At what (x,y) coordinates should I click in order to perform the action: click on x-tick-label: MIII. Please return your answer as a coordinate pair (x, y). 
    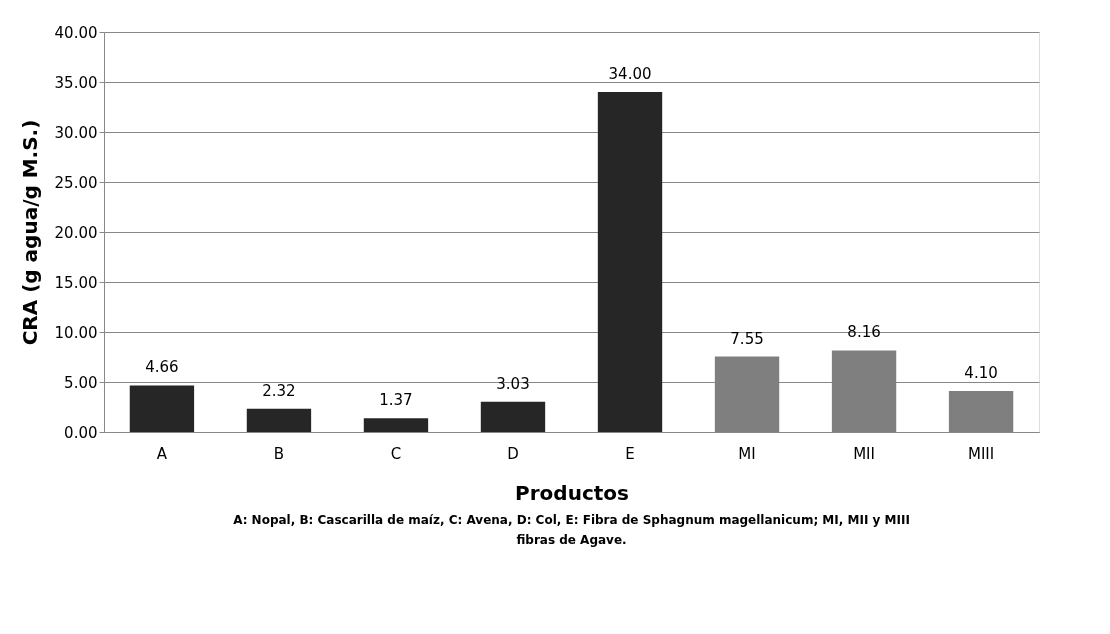
    Looking at the image, I should click on (981, 453).